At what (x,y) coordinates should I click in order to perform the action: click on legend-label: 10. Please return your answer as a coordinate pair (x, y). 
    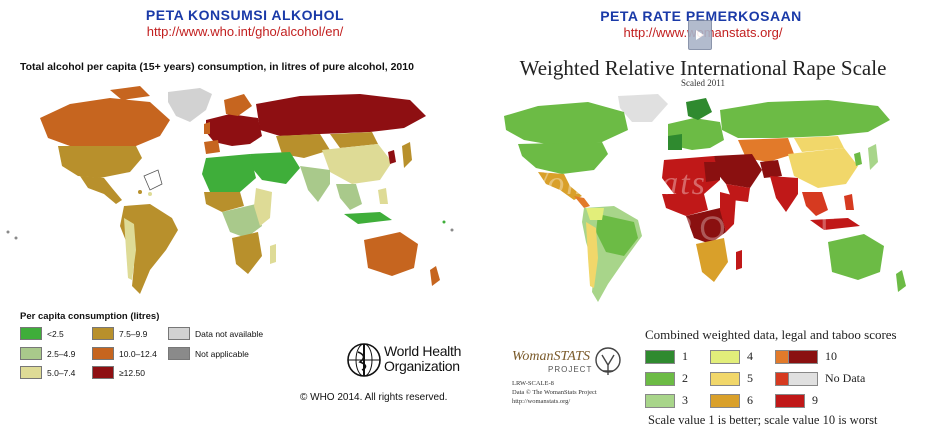
    Looking at the image, I should click on (831, 356).